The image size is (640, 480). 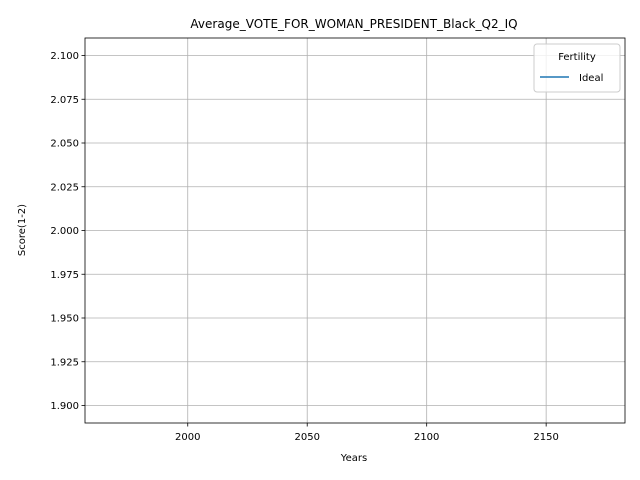 What do you see at coordinates (64, 406) in the screenshot?
I see `y-tick-label: 1.900` at bounding box center [64, 406].